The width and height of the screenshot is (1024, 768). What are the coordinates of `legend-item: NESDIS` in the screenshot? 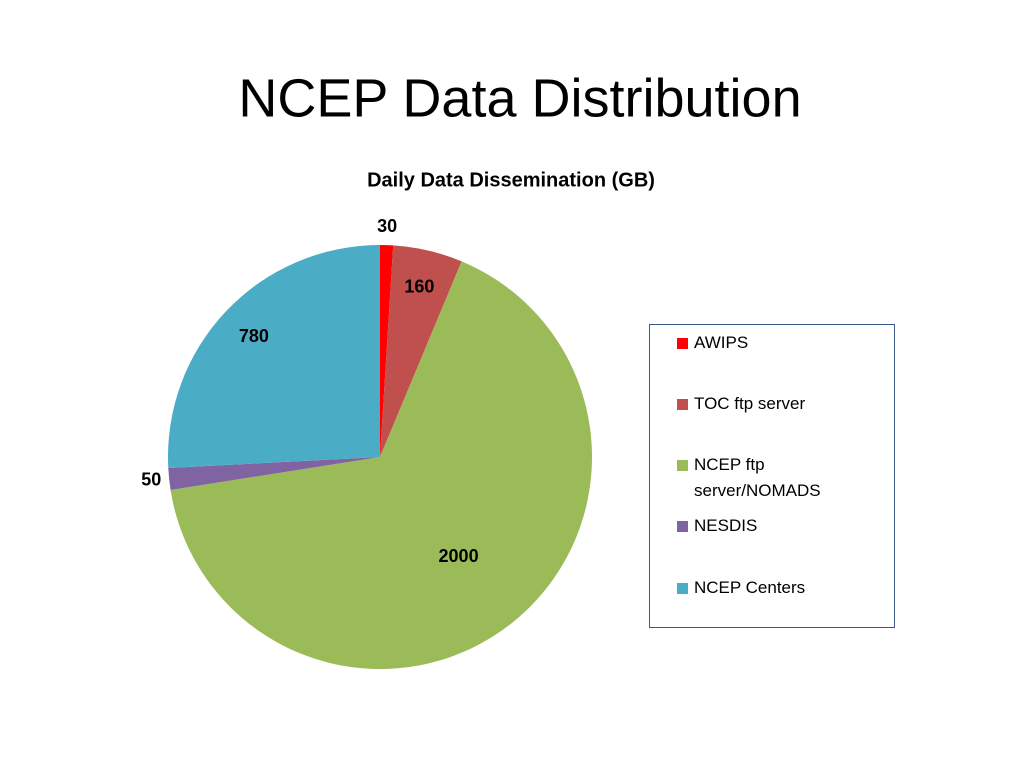 It's located at (765, 526).